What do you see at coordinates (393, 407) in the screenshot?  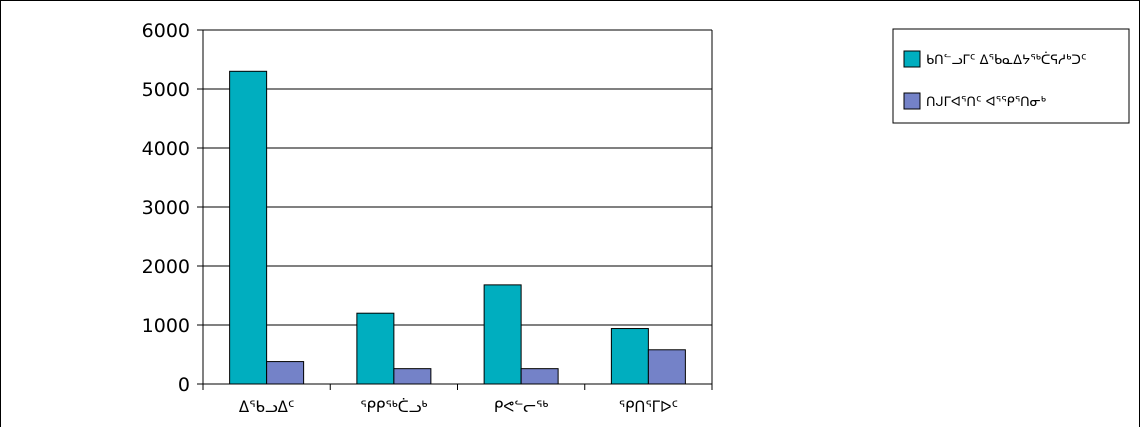 I see `x-tick-label: ᕿᑭᖅᑖᓗᒃ` at bounding box center [393, 407].